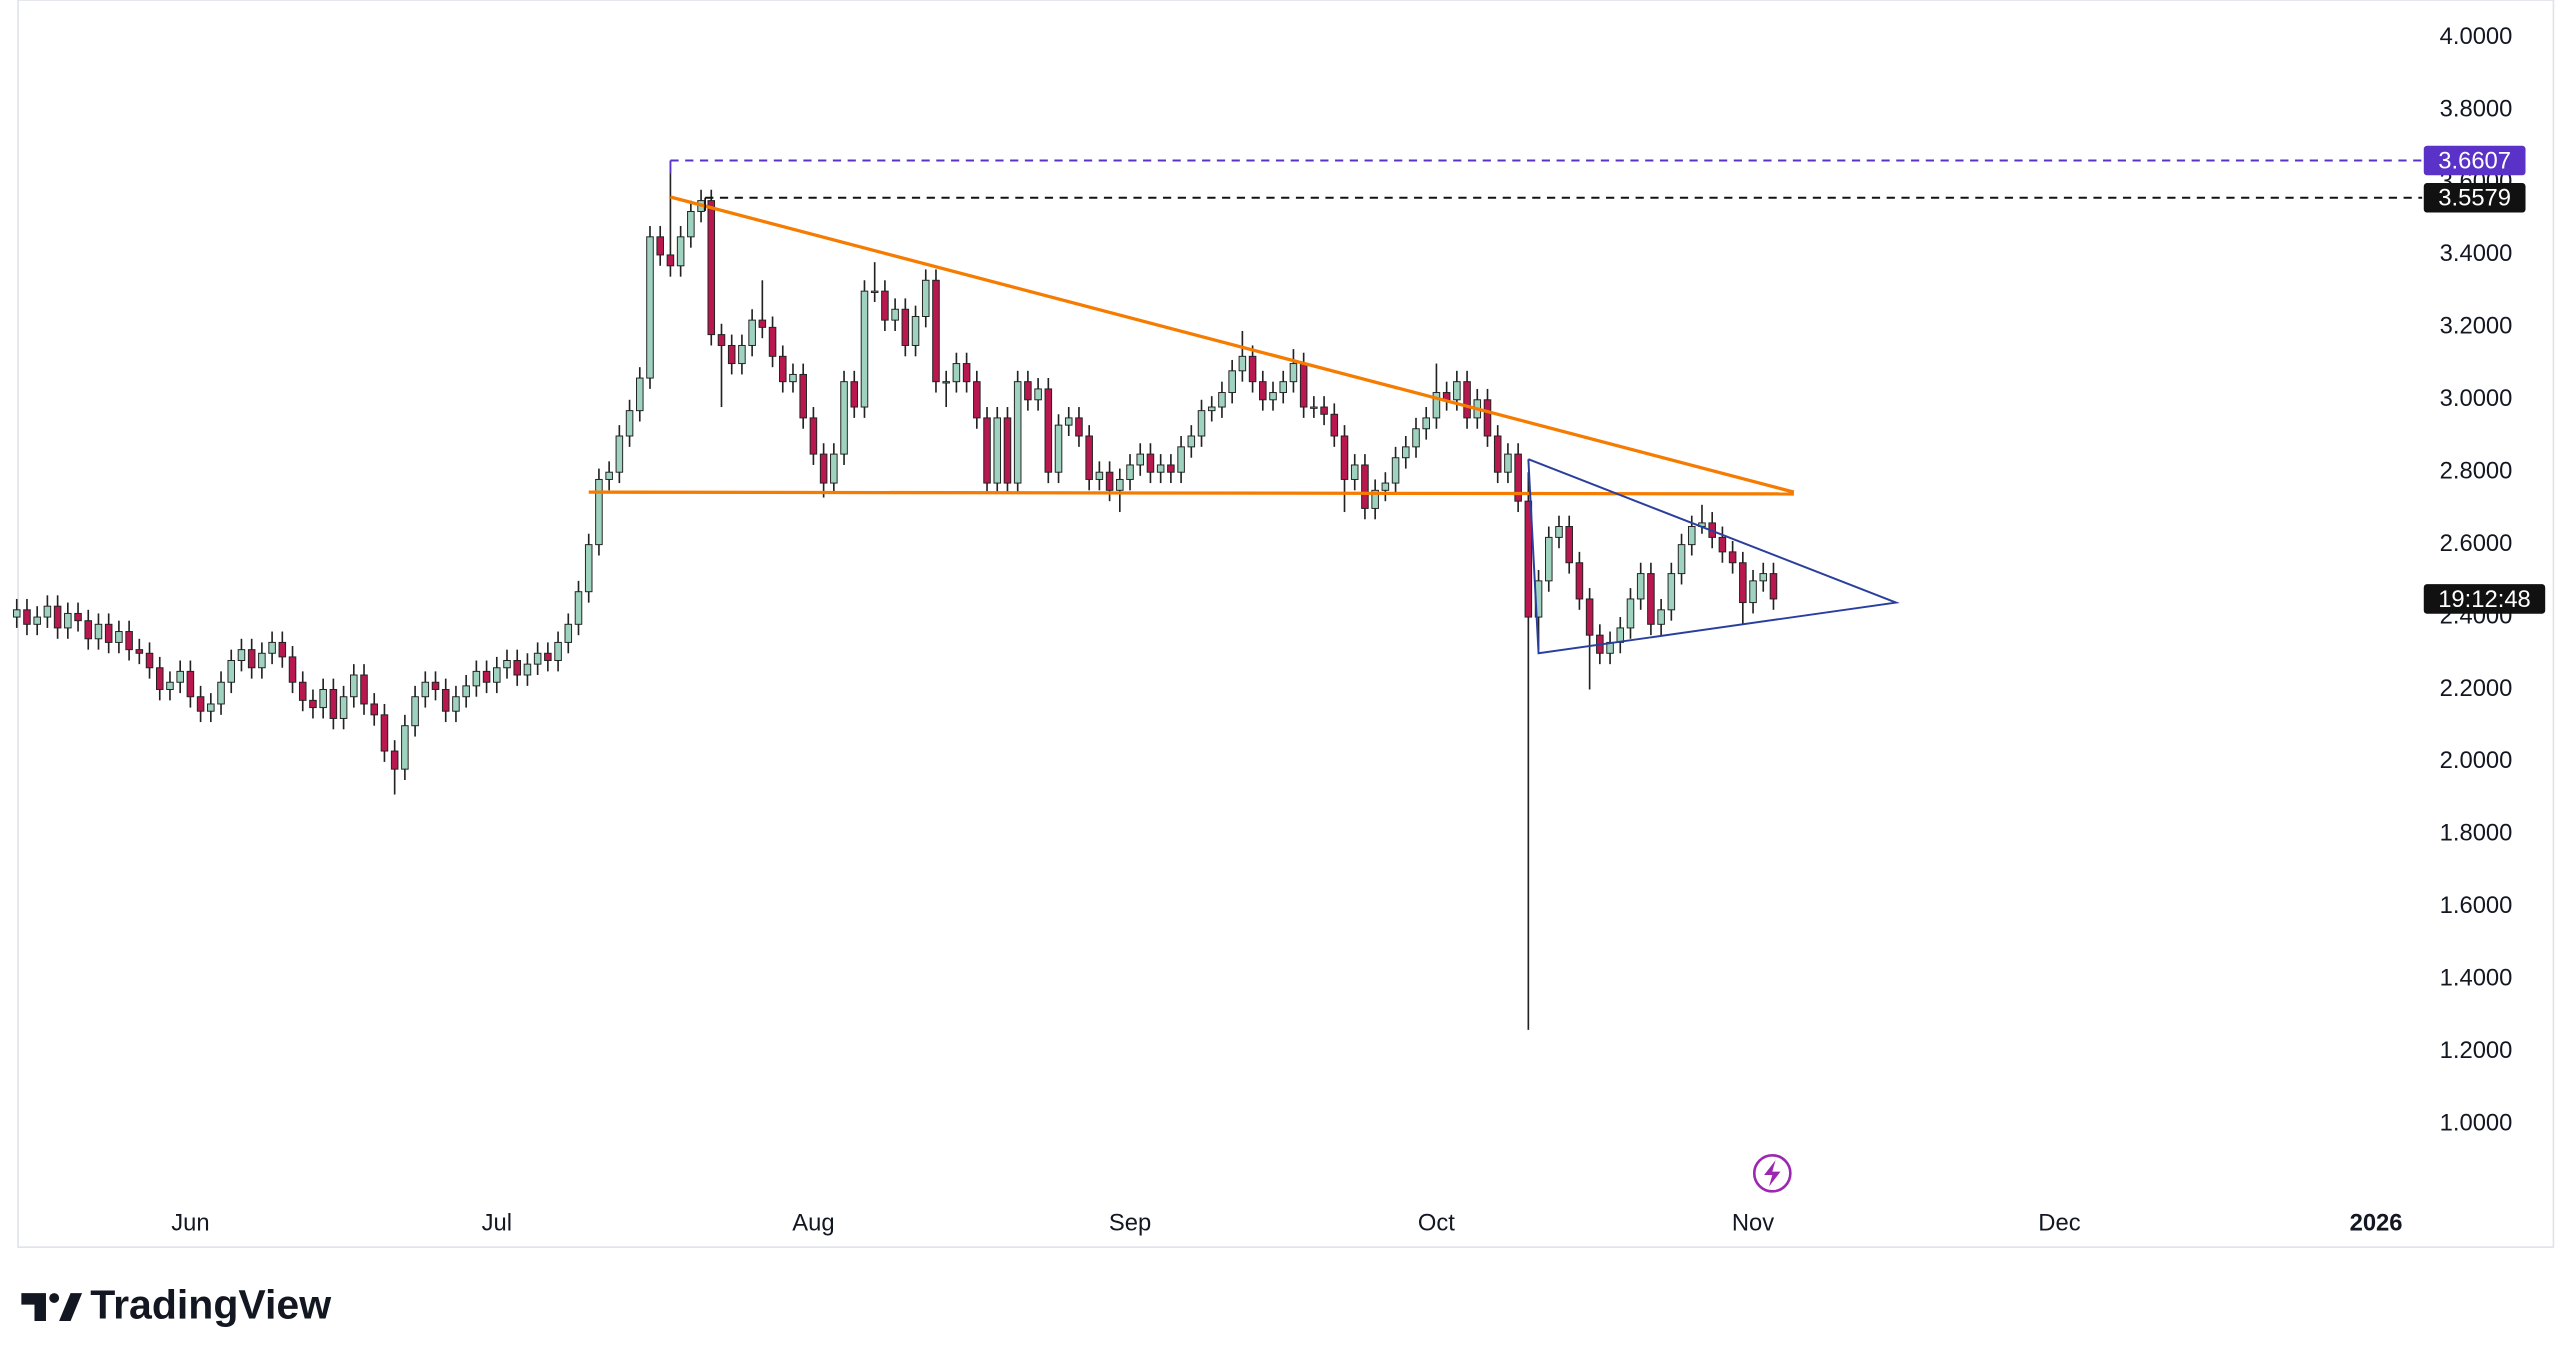 The width and height of the screenshot is (2560, 1353). I want to click on x-tick-label: Jul, so click(497, 1222).